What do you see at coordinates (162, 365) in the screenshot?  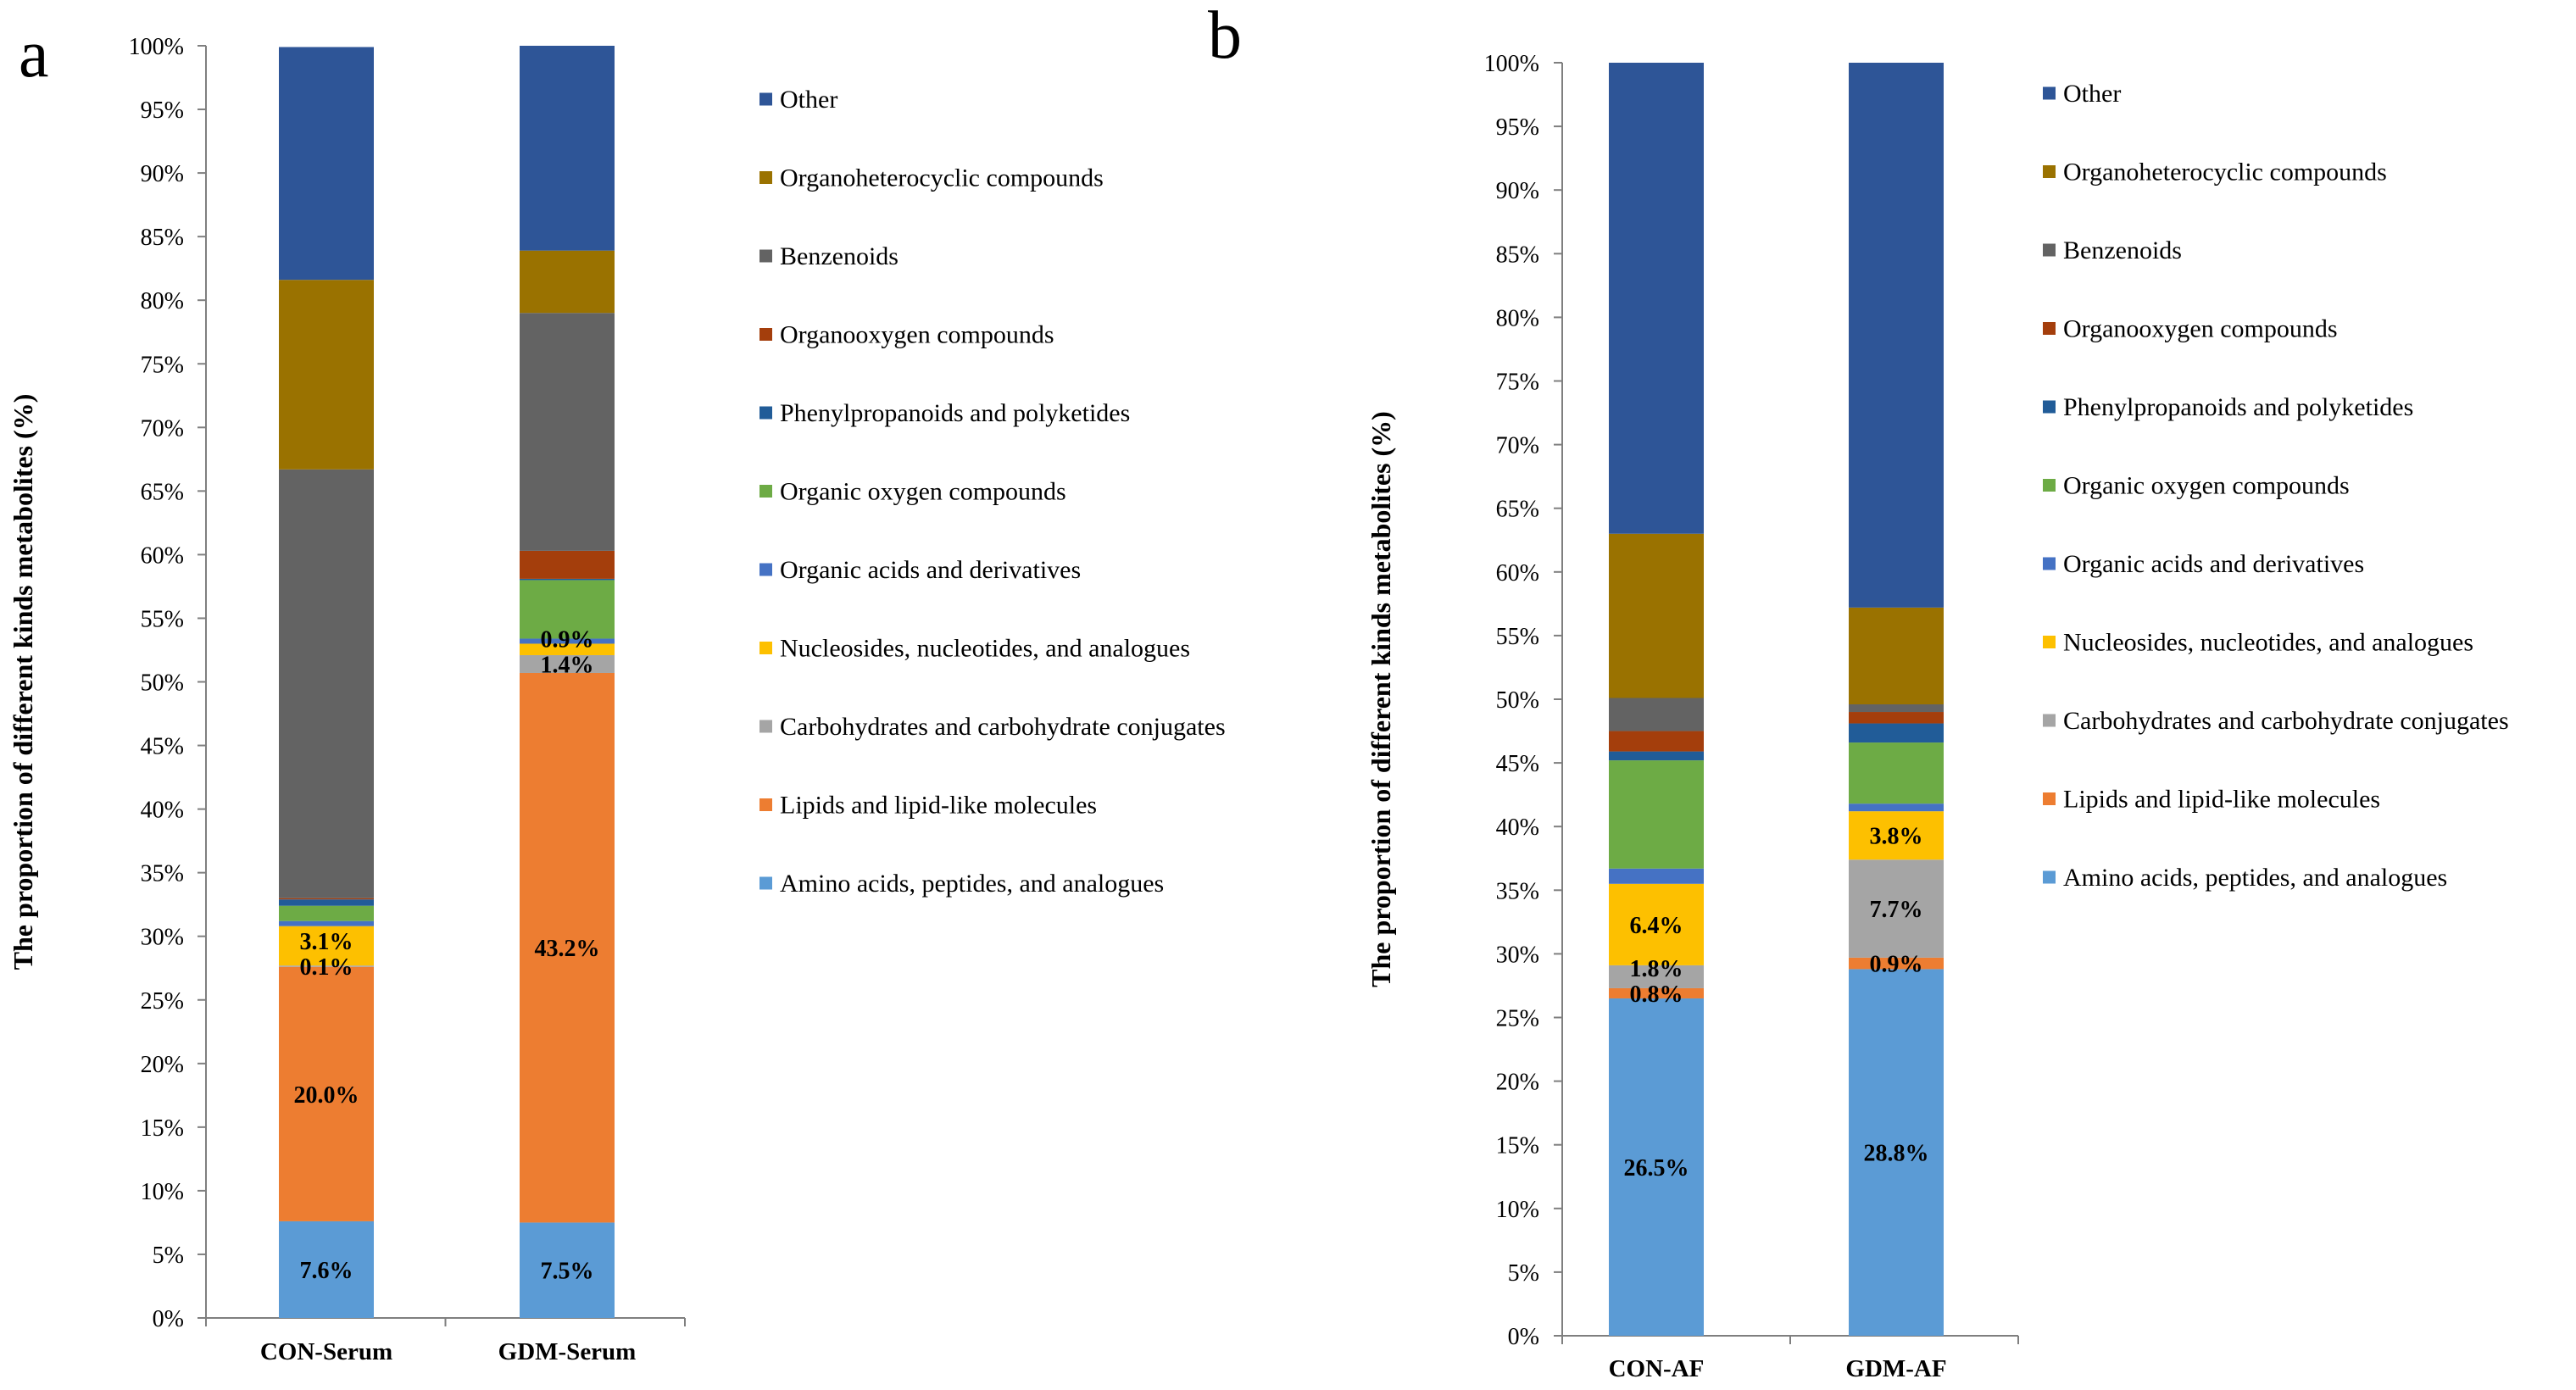 I see `y-tick-label: 75%` at bounding box center [162, 365].